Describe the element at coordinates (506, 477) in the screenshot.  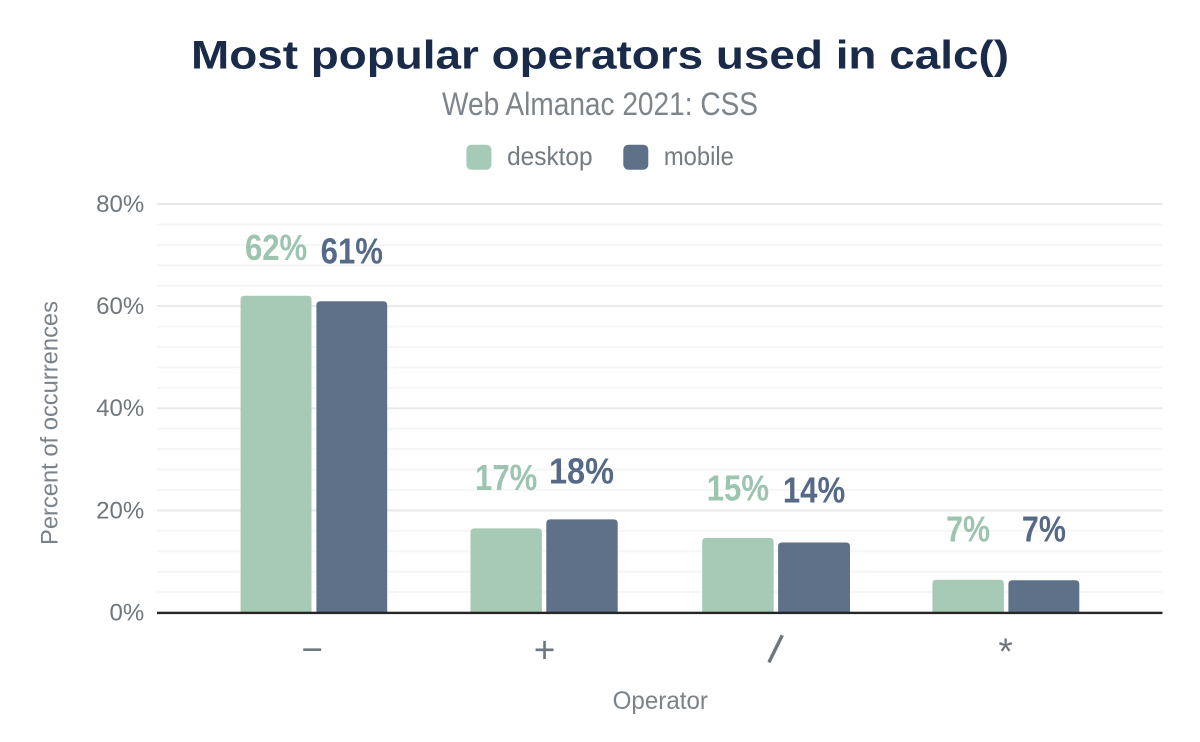
I see `svg-text: 17%` at that location.